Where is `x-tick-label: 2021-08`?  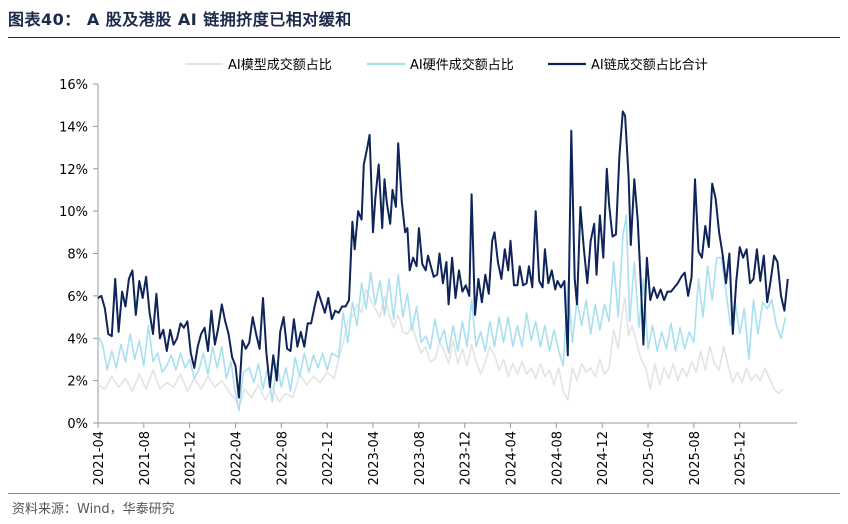 x-tick-label: 2021-08 is located at coordinates (145, 458).